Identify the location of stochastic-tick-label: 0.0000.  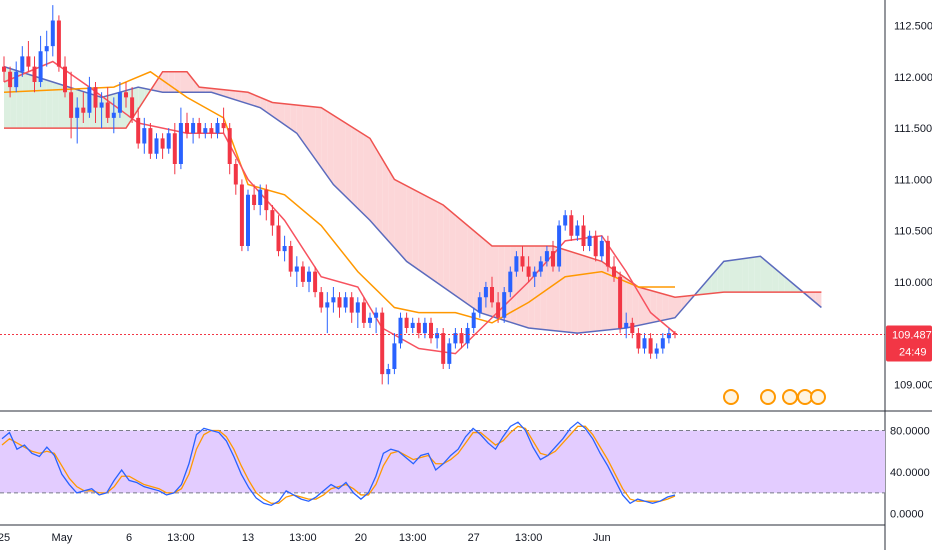
(907, 515).